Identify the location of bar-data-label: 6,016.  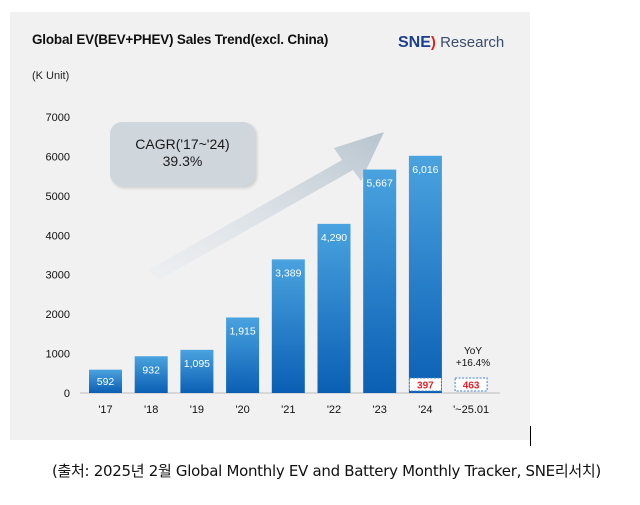
(425, 170).